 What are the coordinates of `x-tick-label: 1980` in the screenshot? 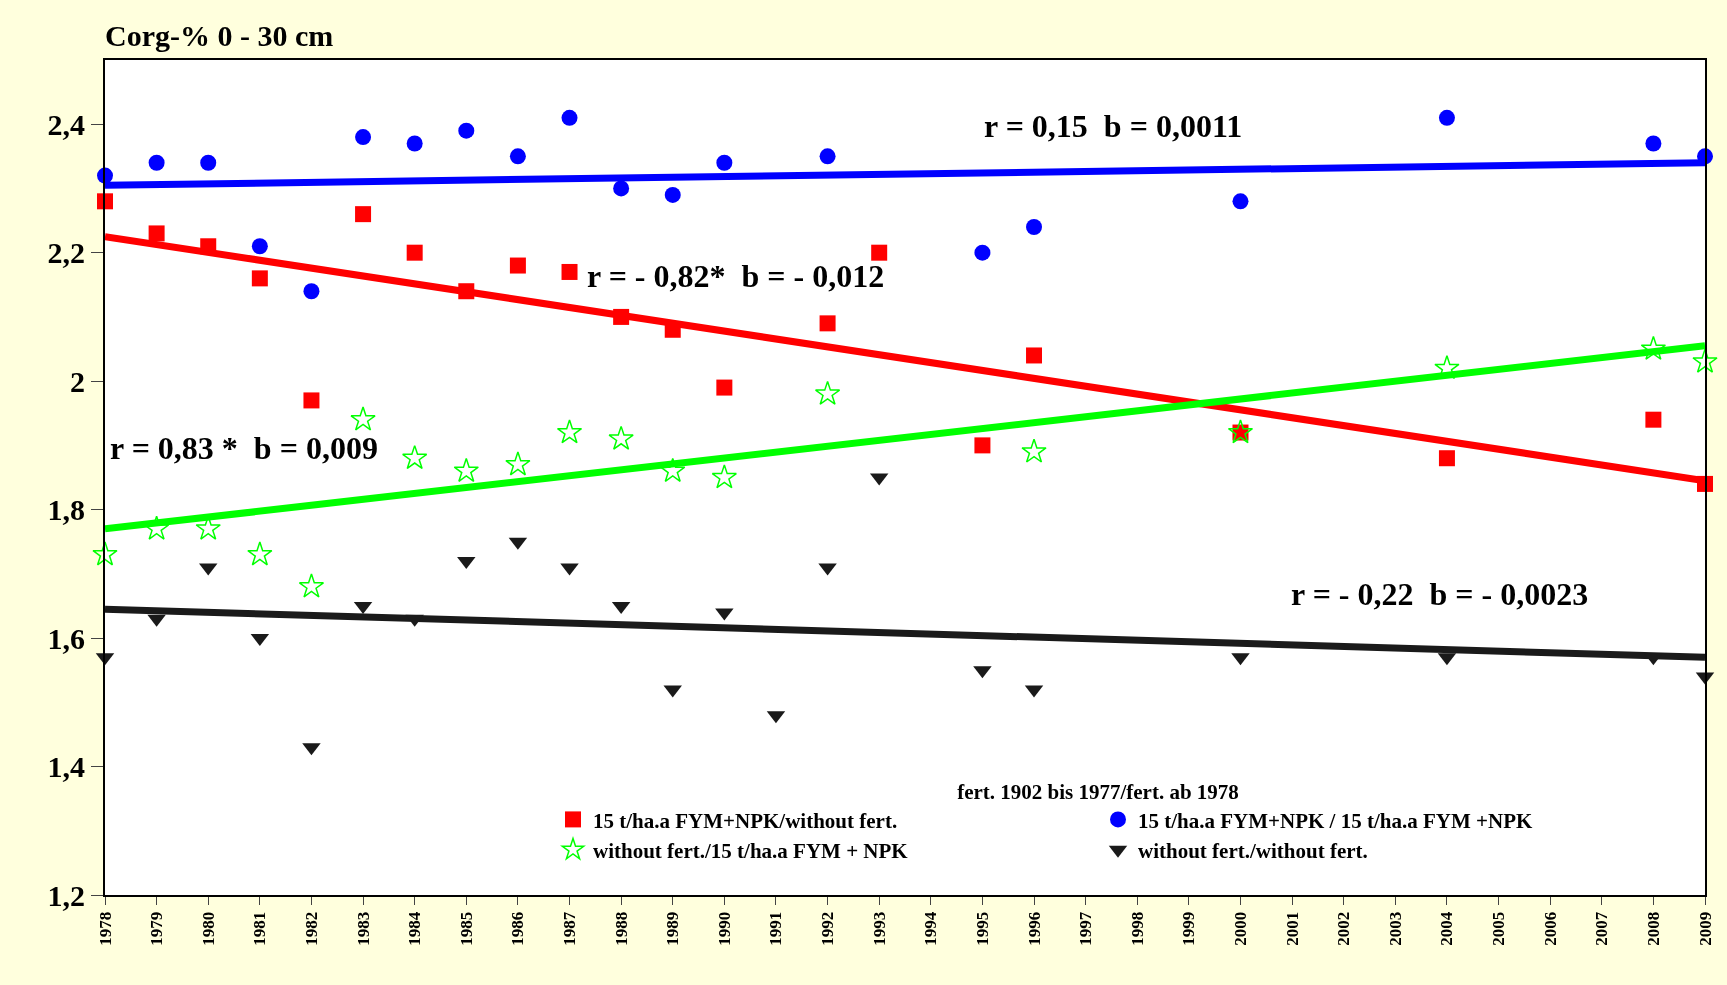 It's located at (208, 928).